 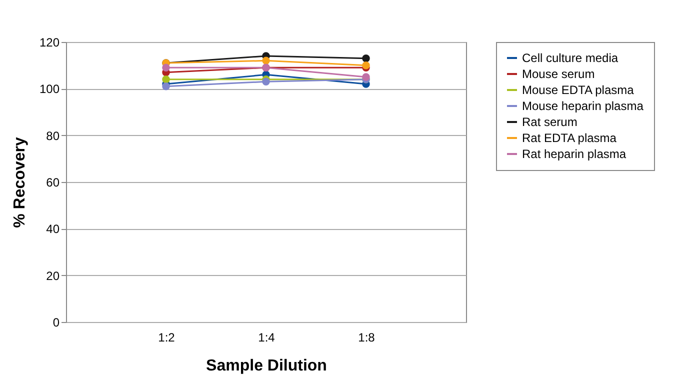 What do you see at coordinates (569, 138) in the screenshot?
I see `legend-label: Rat EDTA plasma` at bounding box center [569, 138].